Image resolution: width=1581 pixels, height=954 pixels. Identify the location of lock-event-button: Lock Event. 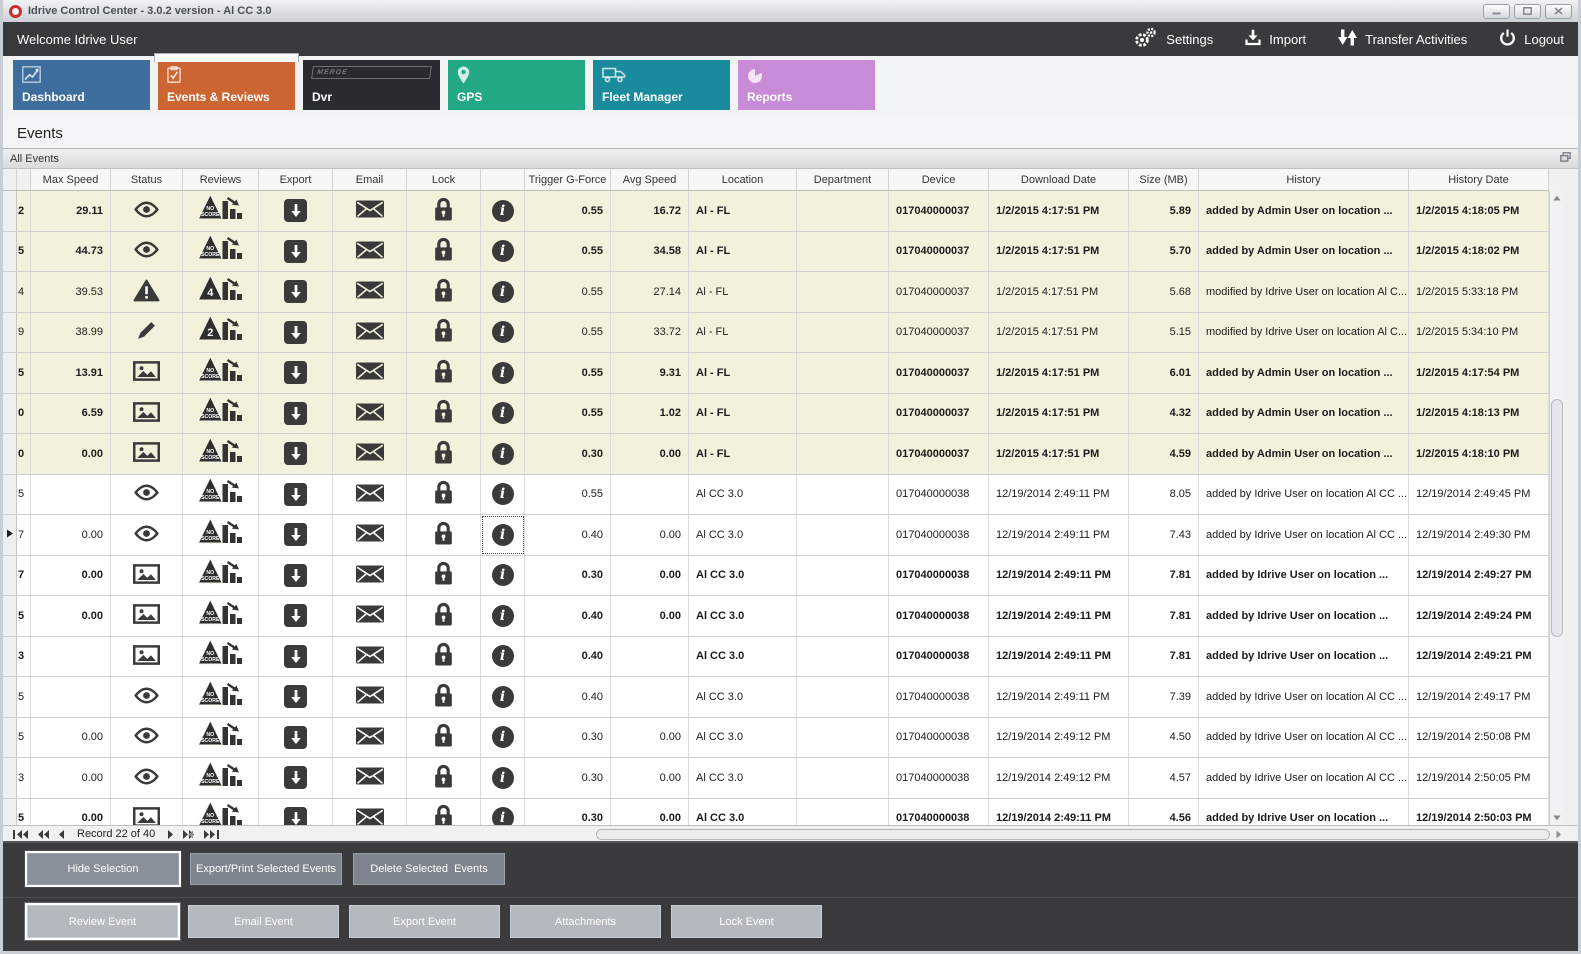
(746, 921).